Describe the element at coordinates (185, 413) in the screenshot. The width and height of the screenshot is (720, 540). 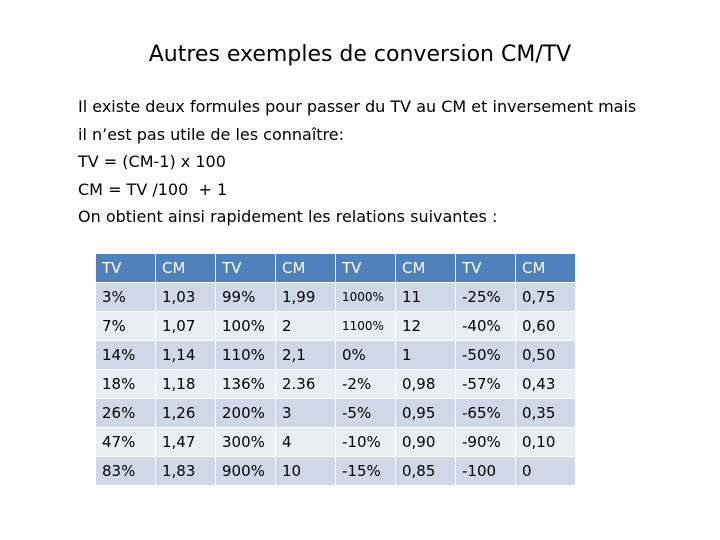
I see `table-cell: 1,26` at that location.